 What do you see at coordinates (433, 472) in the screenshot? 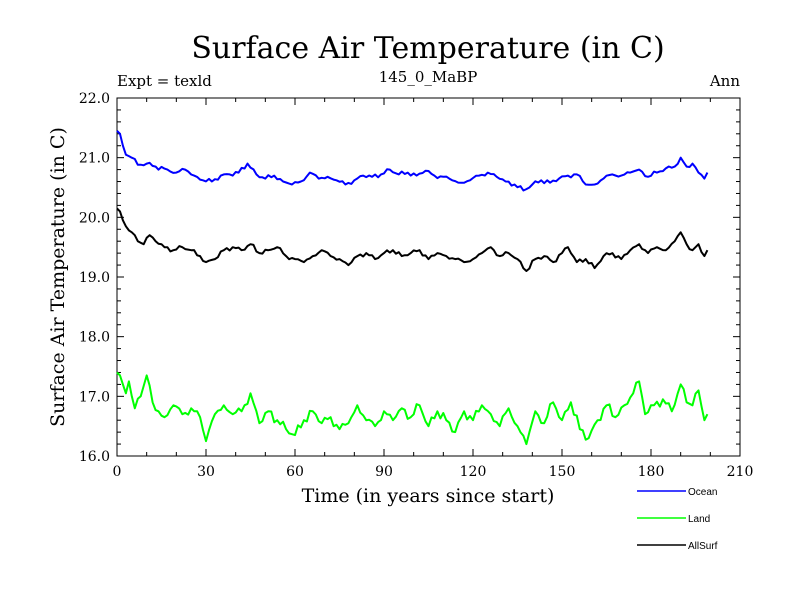
I see `x-tick-labels: 0 30 60 90 120 150 180 210` at bounding box center [433, 472].